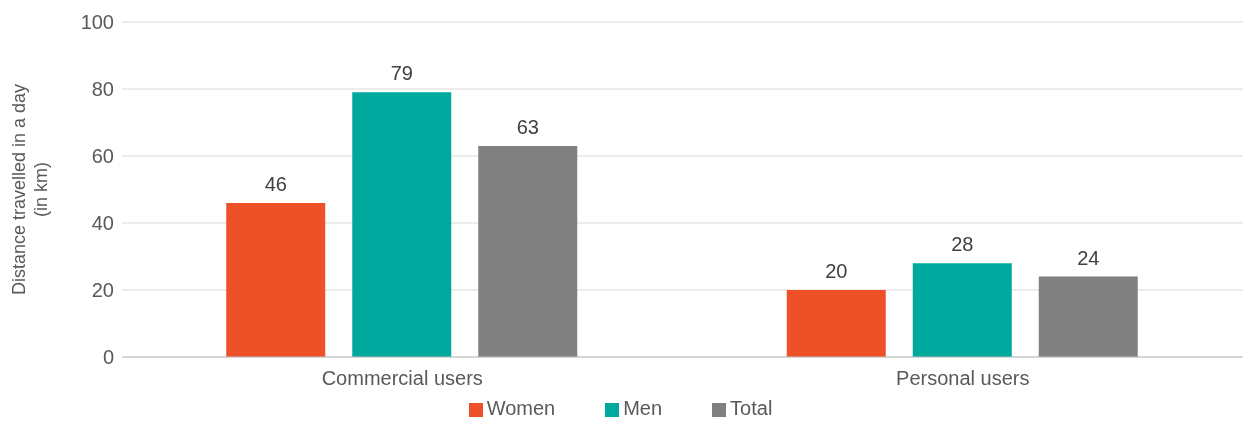 The height and width of the screenshot is (423, 1255). I want to click on legend-label: Women, so click(521, 408).